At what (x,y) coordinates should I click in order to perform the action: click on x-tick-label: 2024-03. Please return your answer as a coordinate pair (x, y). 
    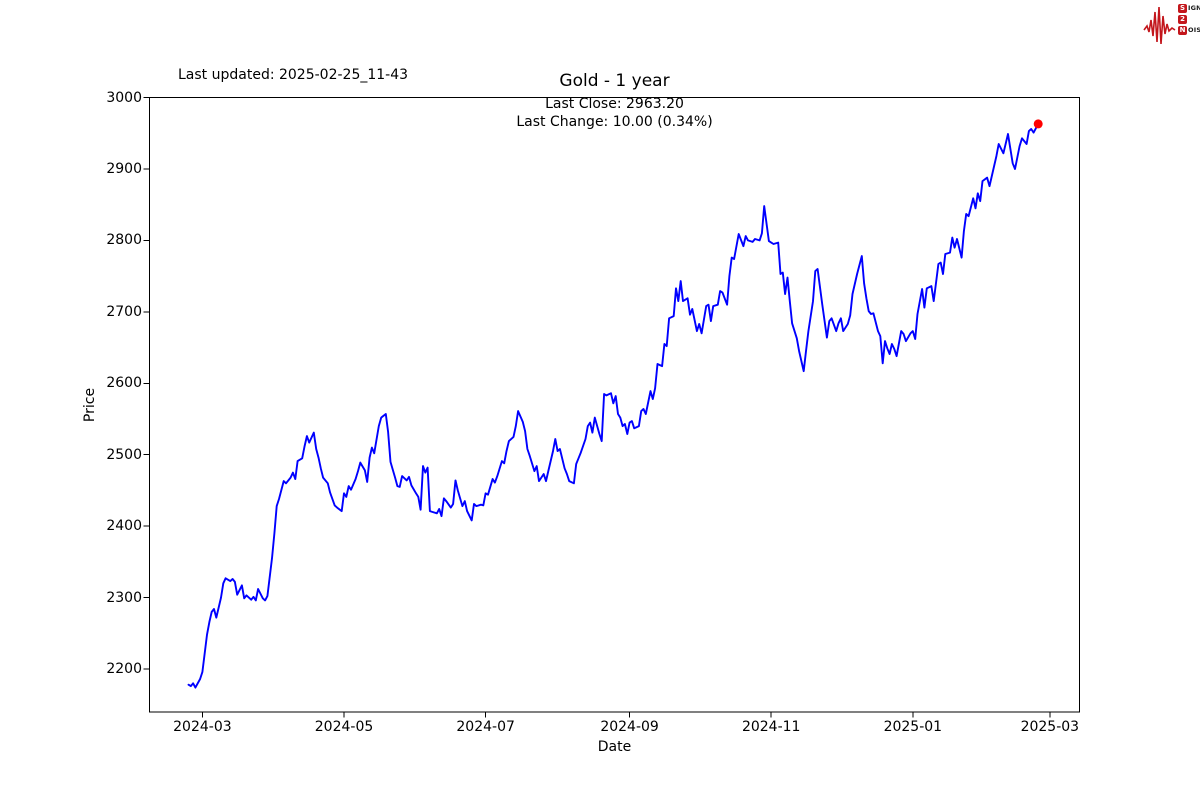
    Looking at the image, I should click on (202, 727).